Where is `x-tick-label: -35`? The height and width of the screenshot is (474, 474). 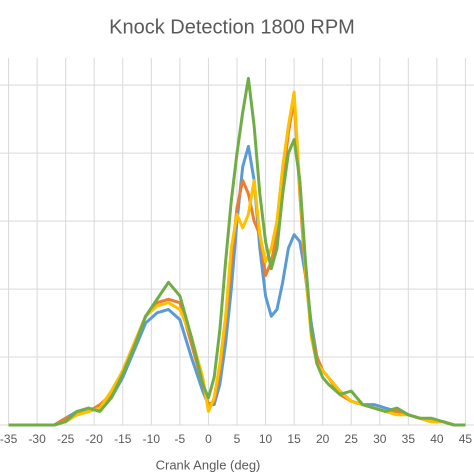
x-tick-label: -35 is located at coordinates (9, 439).